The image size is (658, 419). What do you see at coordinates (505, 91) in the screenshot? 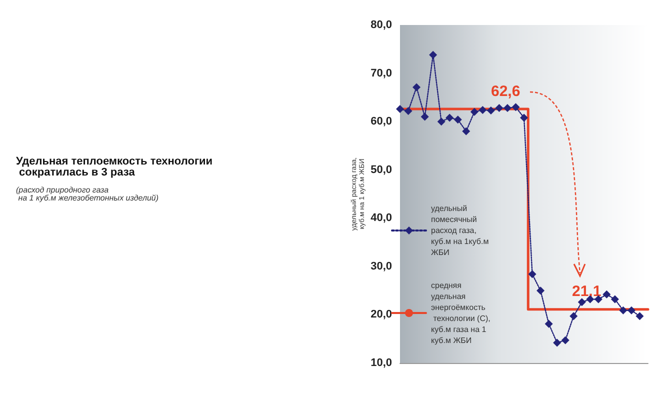
I see `annotation: 62,6` at bounding box center [505, 91].